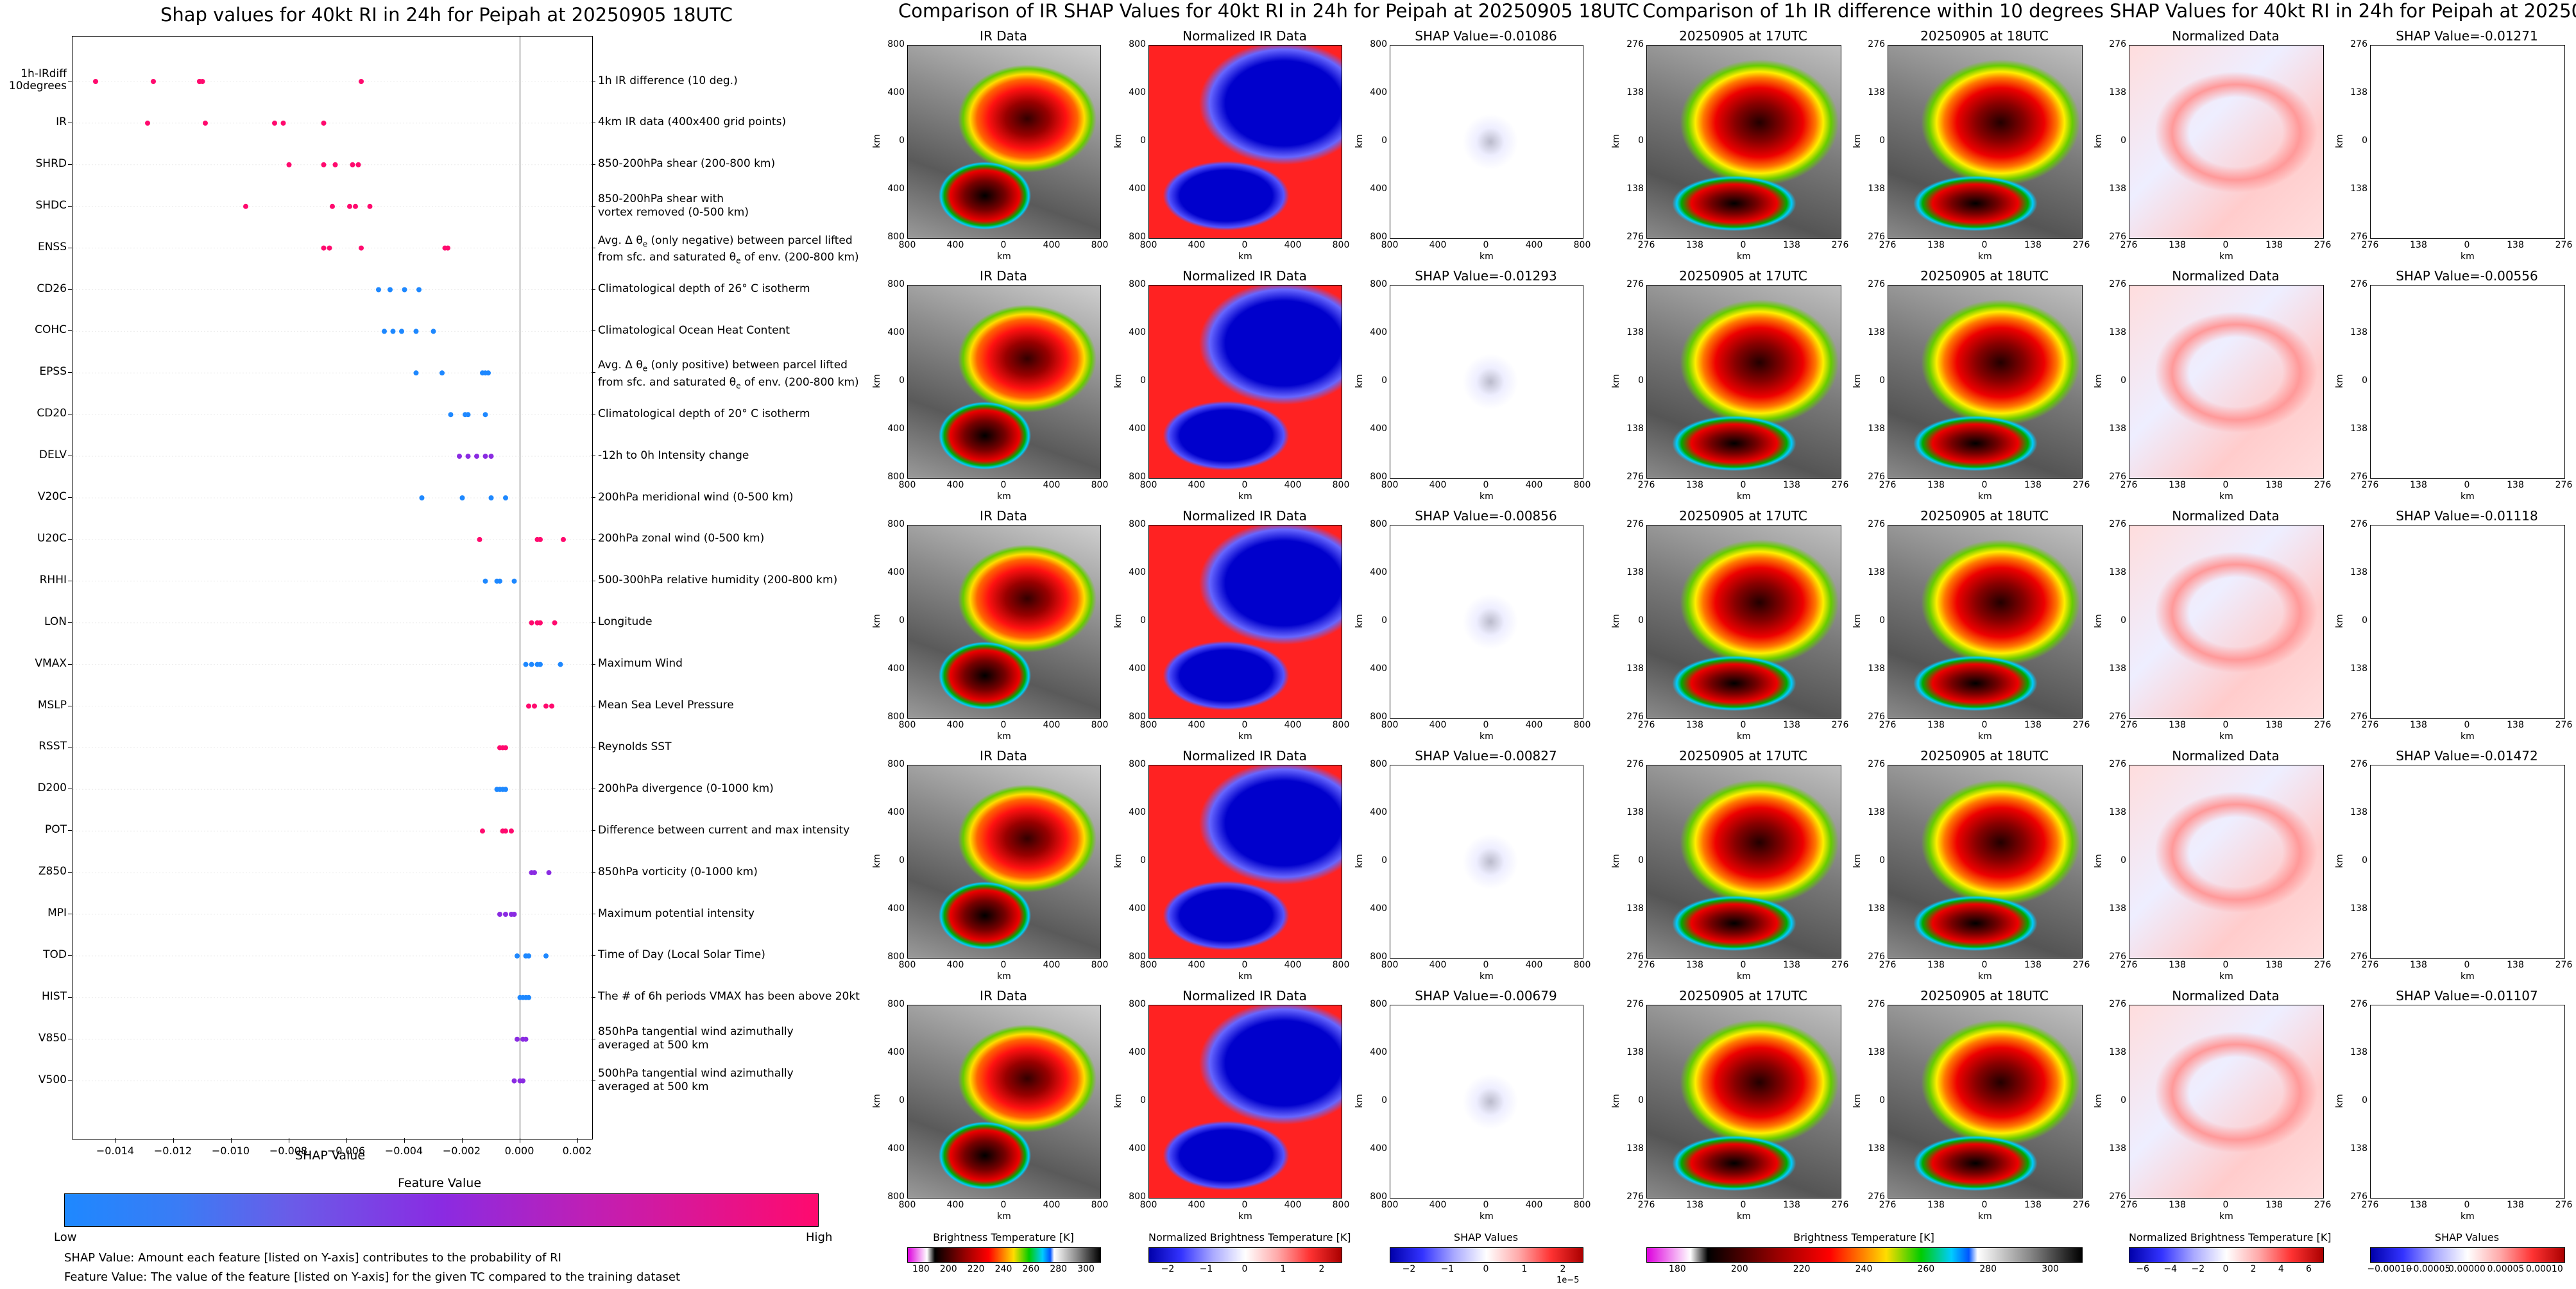  I want to click on x-tick-label: 0.002, so click(577, 1151).